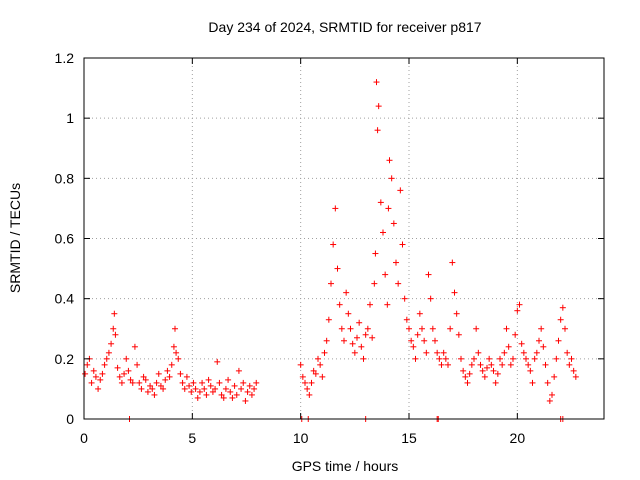  What do you see at coordinates (192, 438) in the screenshot?
I see `x-tick-label: 5` at bounding box center [192, 438].